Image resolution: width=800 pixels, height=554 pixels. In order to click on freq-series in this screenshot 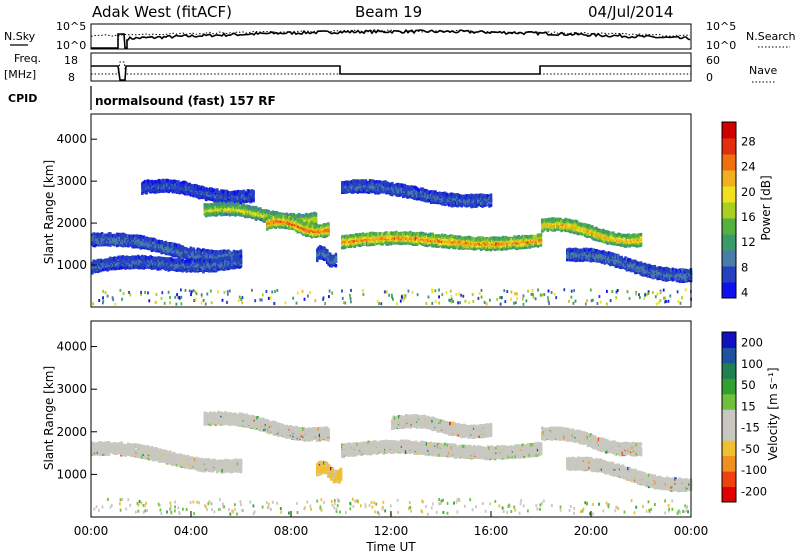, I will do `click(391, 73)`.